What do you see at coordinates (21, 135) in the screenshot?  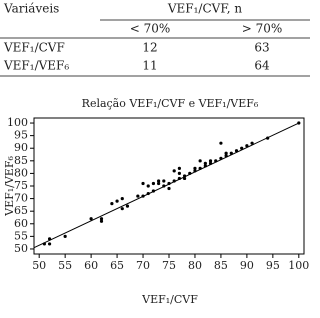 I see `y-tick-label: 95` at bounding box center [21, 135].